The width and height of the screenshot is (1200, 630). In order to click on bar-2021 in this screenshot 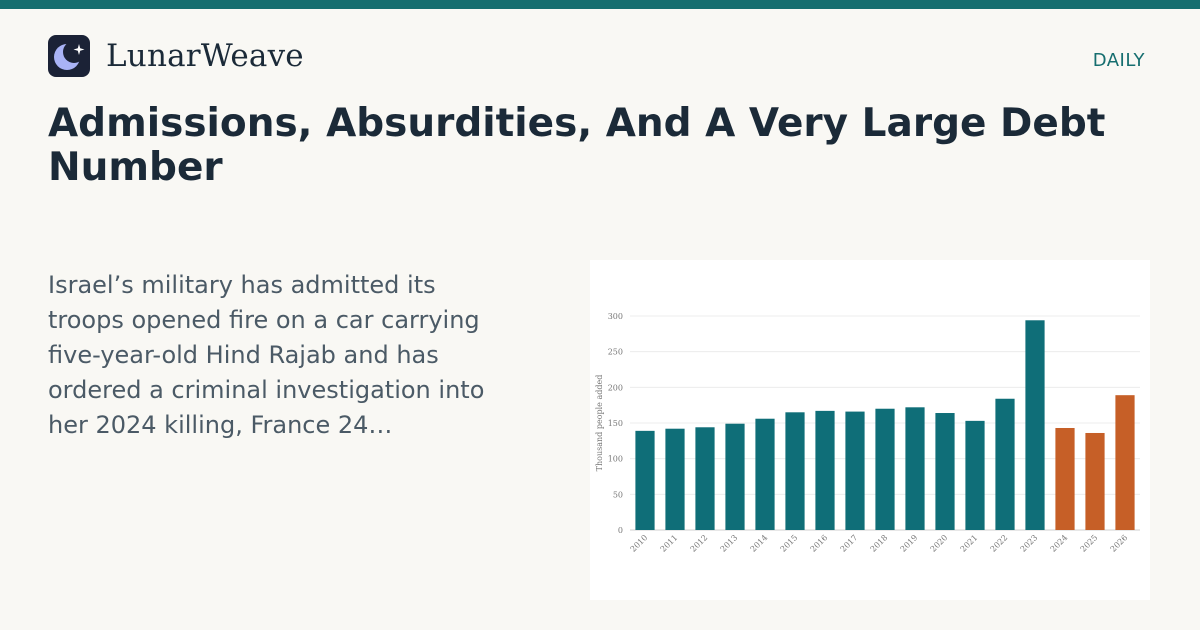, I will do `click(975, 475)`.